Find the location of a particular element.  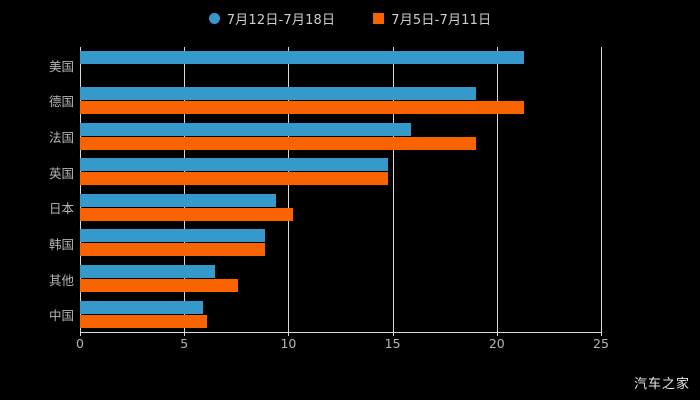

legend-label-series-a: 7月12日-7月18日 is located at coordinates (281, 20).